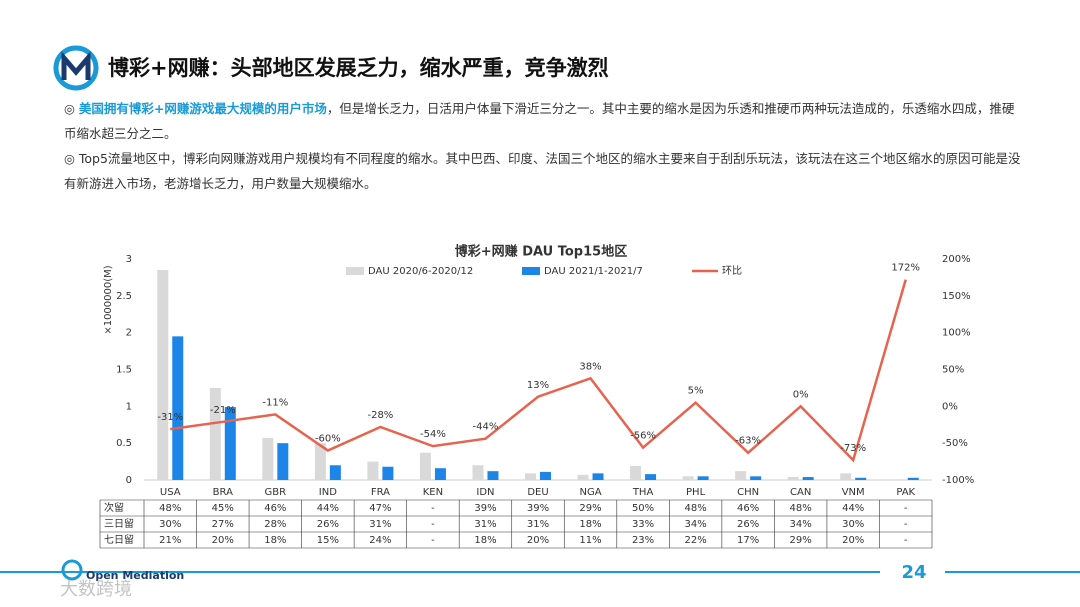 Image resolution: width=1080 pixels, height=607 pixels. I want to click on data-label: -21%, so click(223, 410).